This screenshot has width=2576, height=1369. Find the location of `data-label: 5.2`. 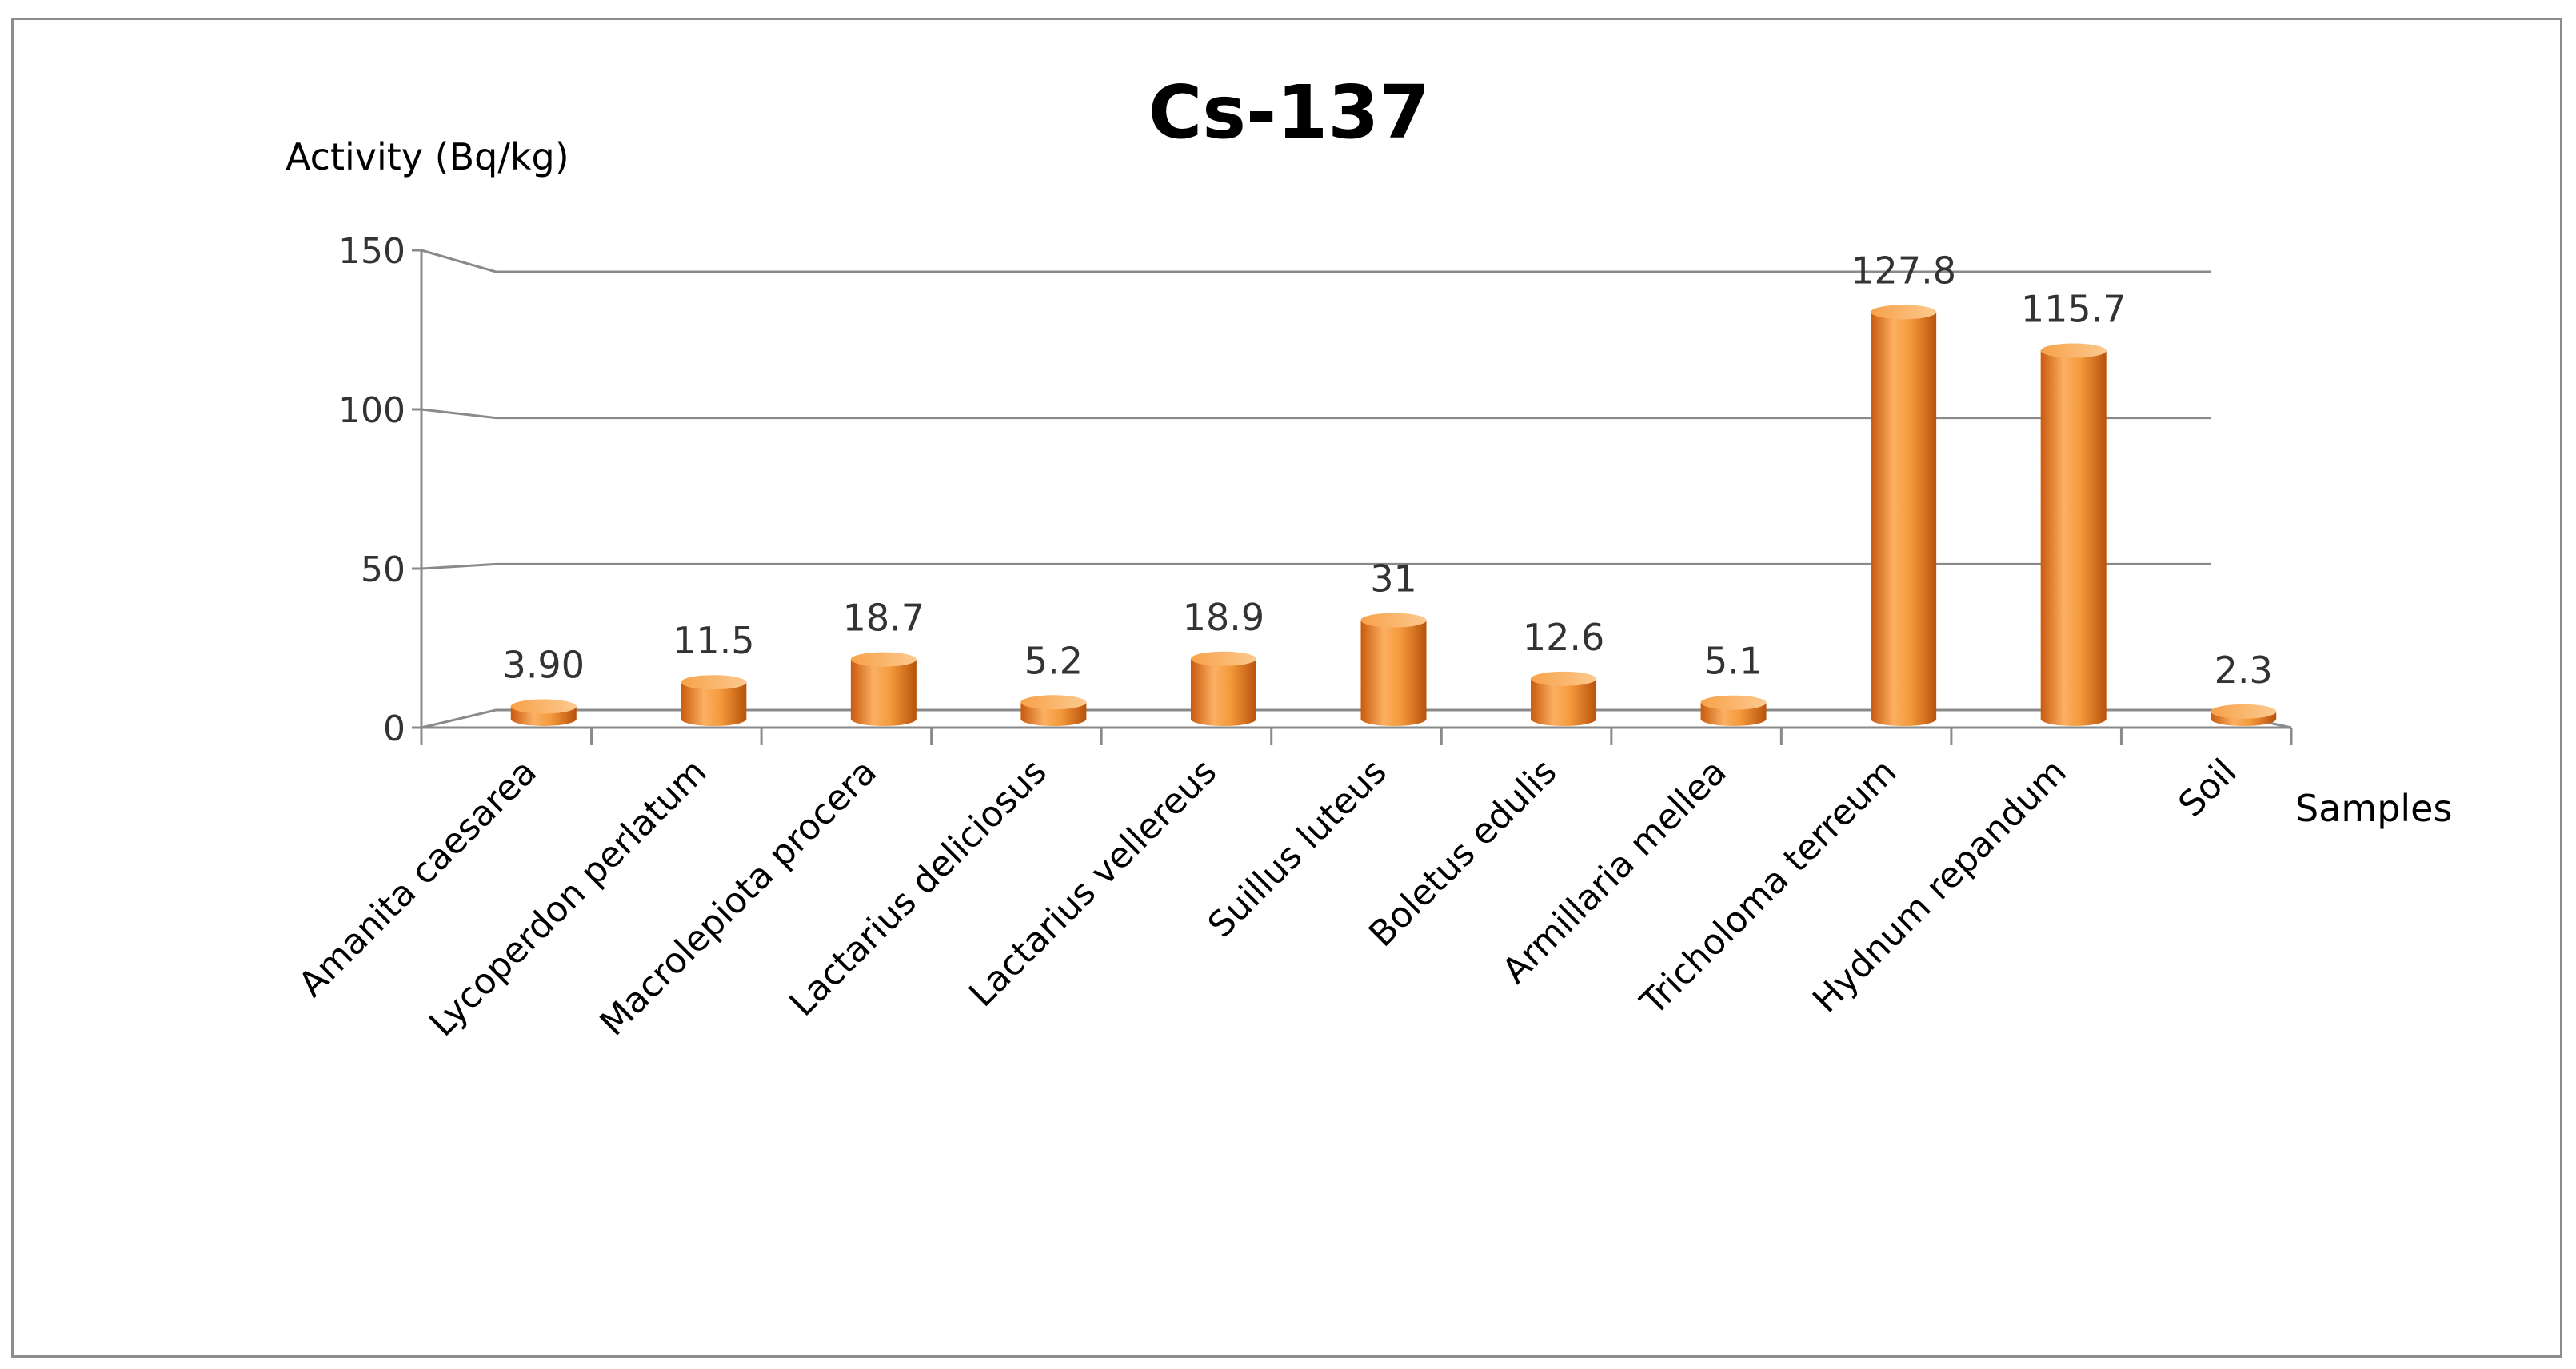

data-label: 5.2 is located at coordinates (1054, 660).